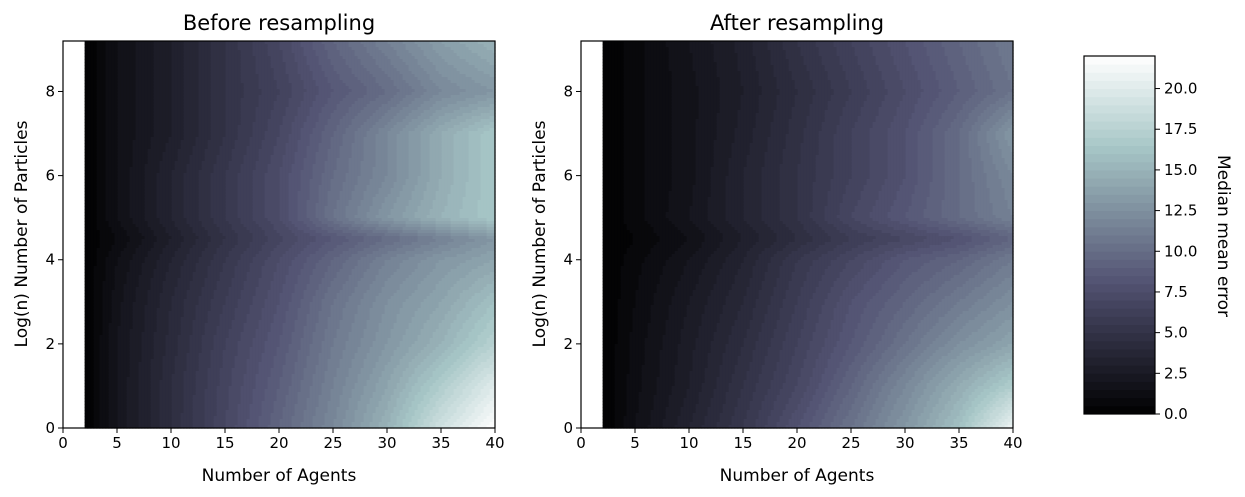 The height and width of the screenshot is (497, 1245). I want to click on panel1-title: Before resampling, so click(279, 23).